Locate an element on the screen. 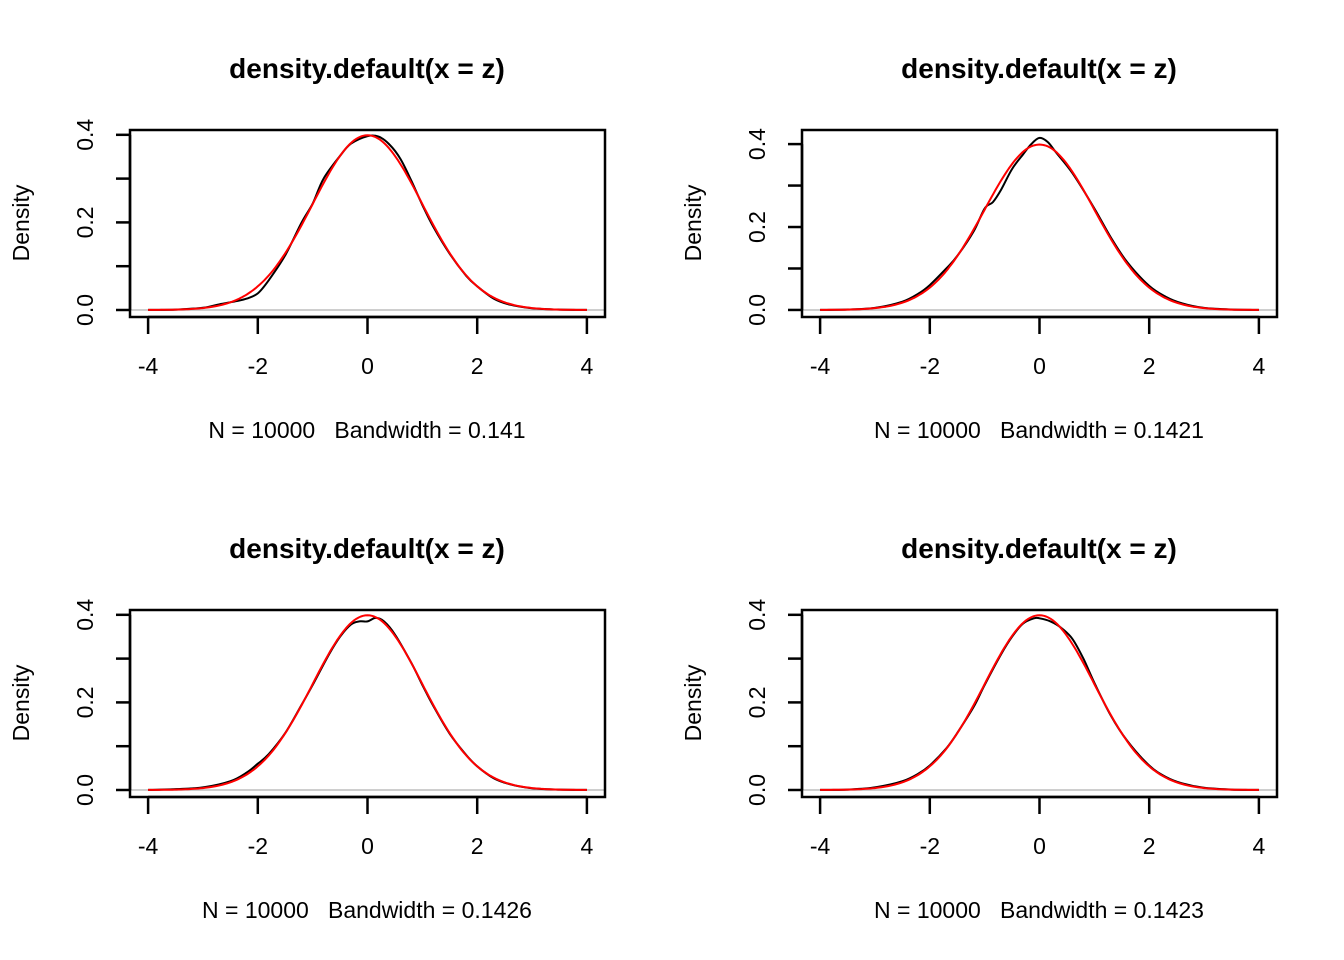  x-axis-label: N = 10000 Bandwidth = 0.141 is located at coordinates (366, 430).